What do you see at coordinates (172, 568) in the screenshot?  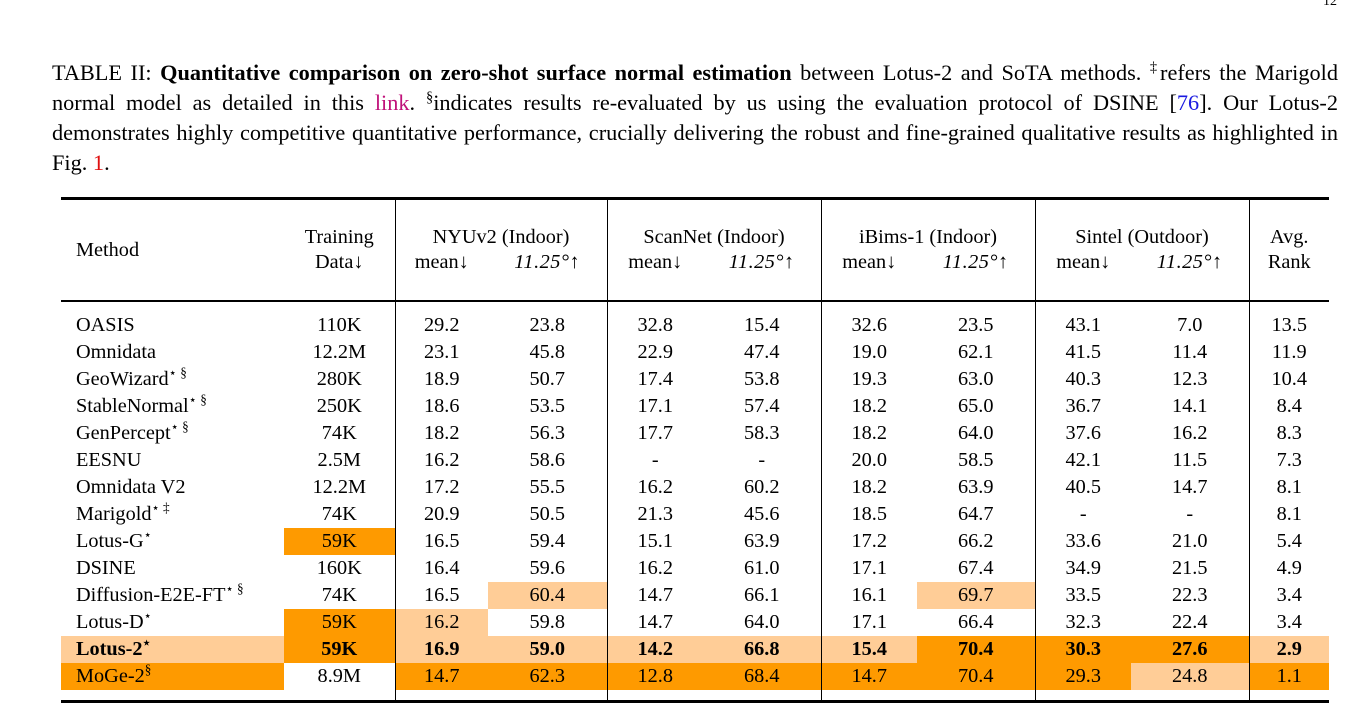 I see `method-cell: DSINE` at bounding box center [172, 568].